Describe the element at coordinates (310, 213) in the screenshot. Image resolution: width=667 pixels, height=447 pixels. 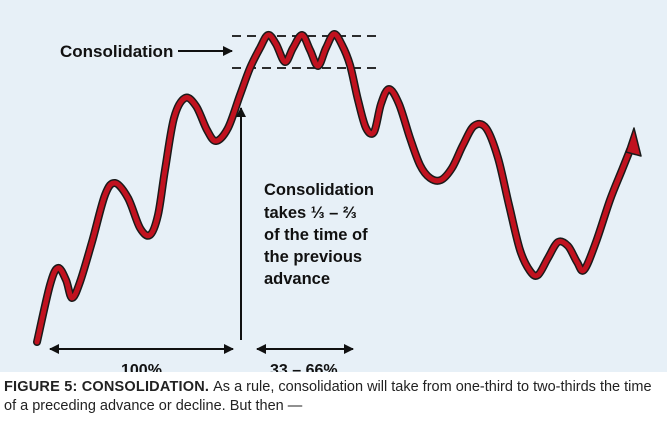
I see `note-line-2: takes ⅓ – ⅔` at that location.